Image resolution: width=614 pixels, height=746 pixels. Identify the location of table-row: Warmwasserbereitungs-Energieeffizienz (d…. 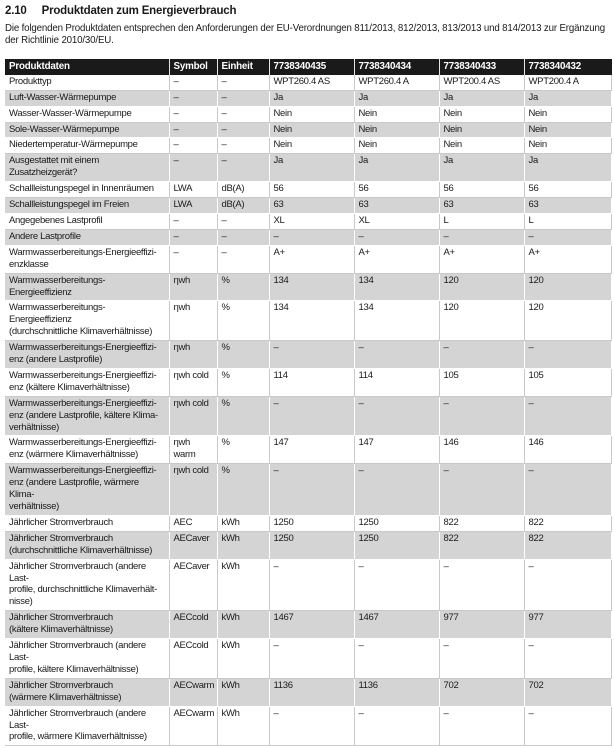
(308, 321).